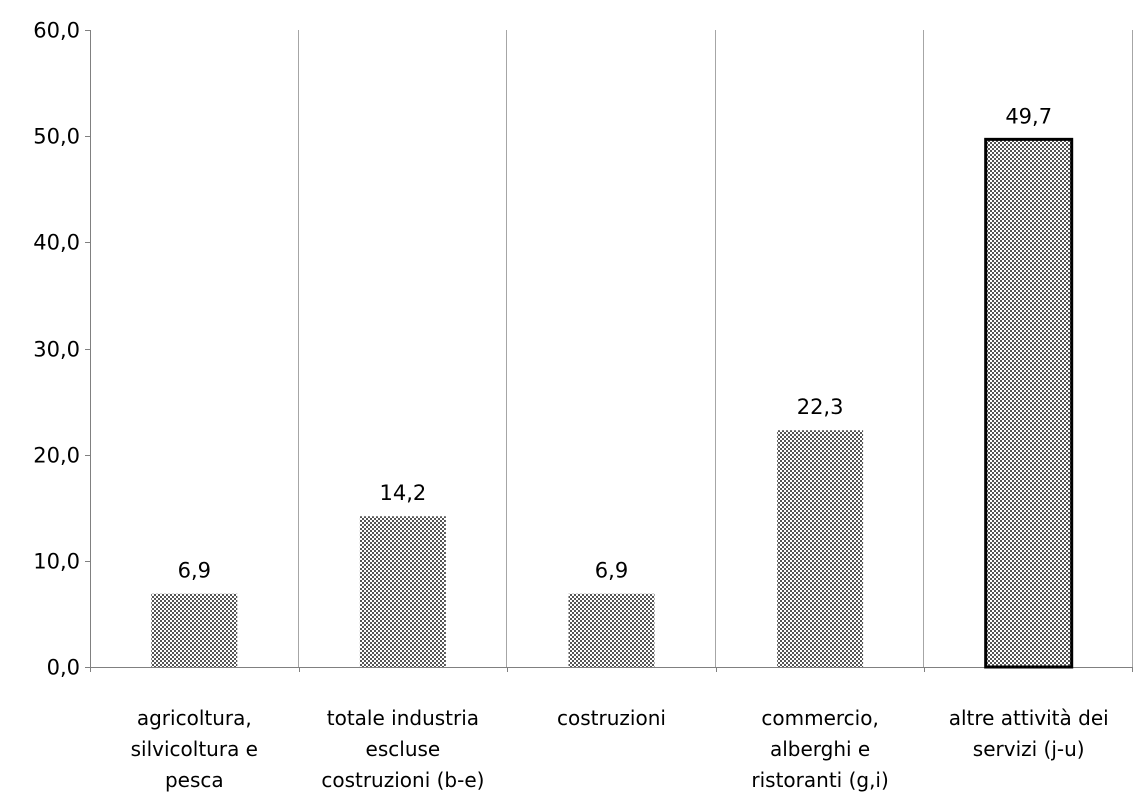  I want to click on category-label-line: alberghi e, so click(820, 749).